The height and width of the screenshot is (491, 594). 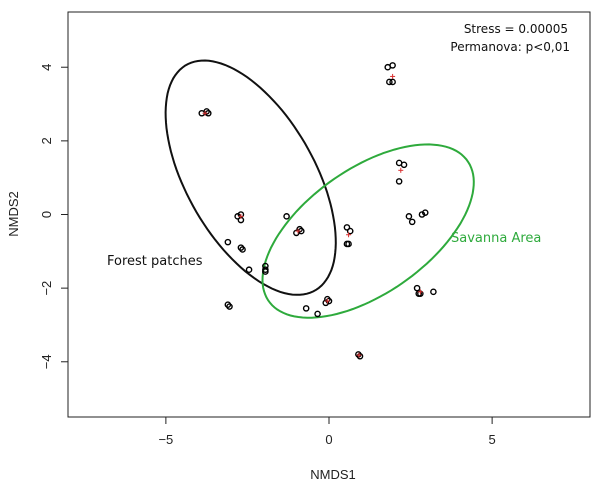 I want to click on y-tick-label: 0, so click(x=46, y=214).